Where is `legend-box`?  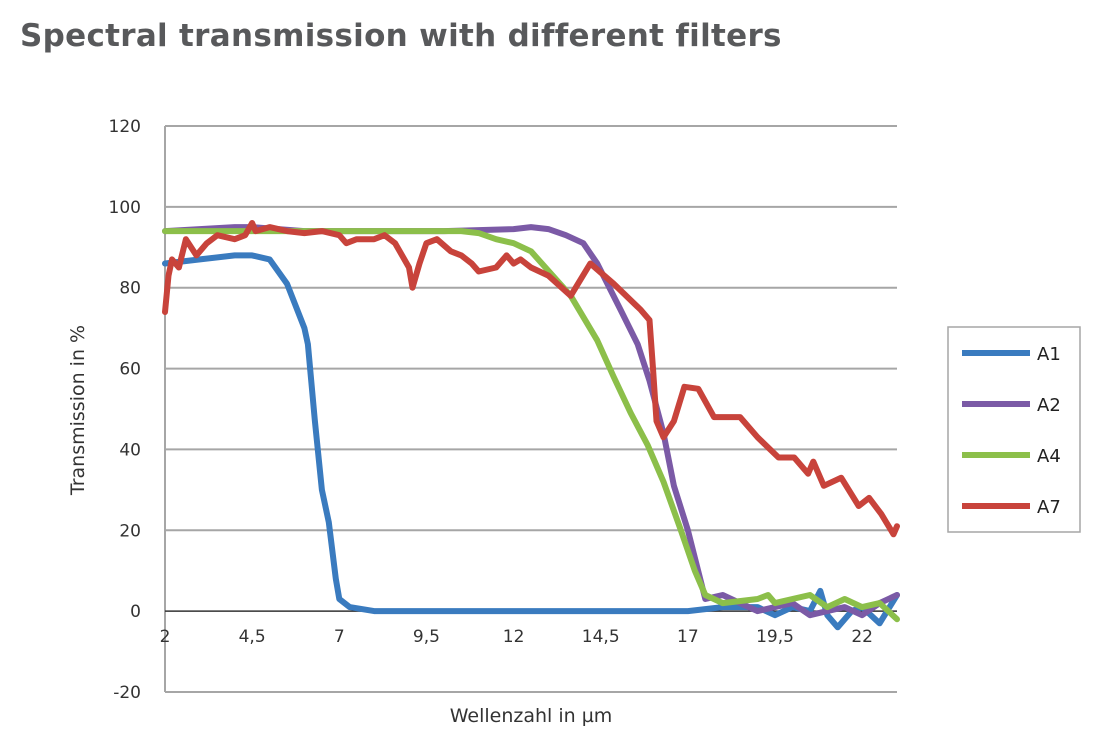 legend-box is located at coordinates (1014, 429).